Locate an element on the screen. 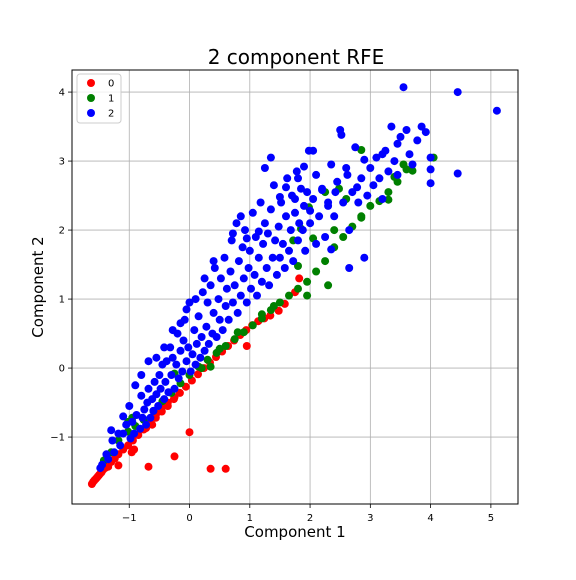 This screenshot has width=576, height=580. legend-label: 1 is located at coordinates (111, 99).